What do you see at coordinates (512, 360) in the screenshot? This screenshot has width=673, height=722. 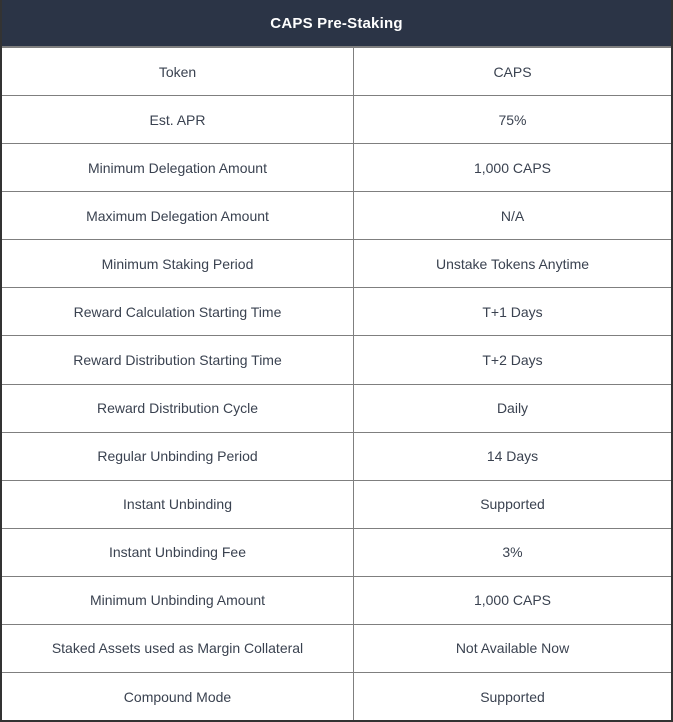 I see `row-value: T+2 Days` at bounding box center [512, 360].